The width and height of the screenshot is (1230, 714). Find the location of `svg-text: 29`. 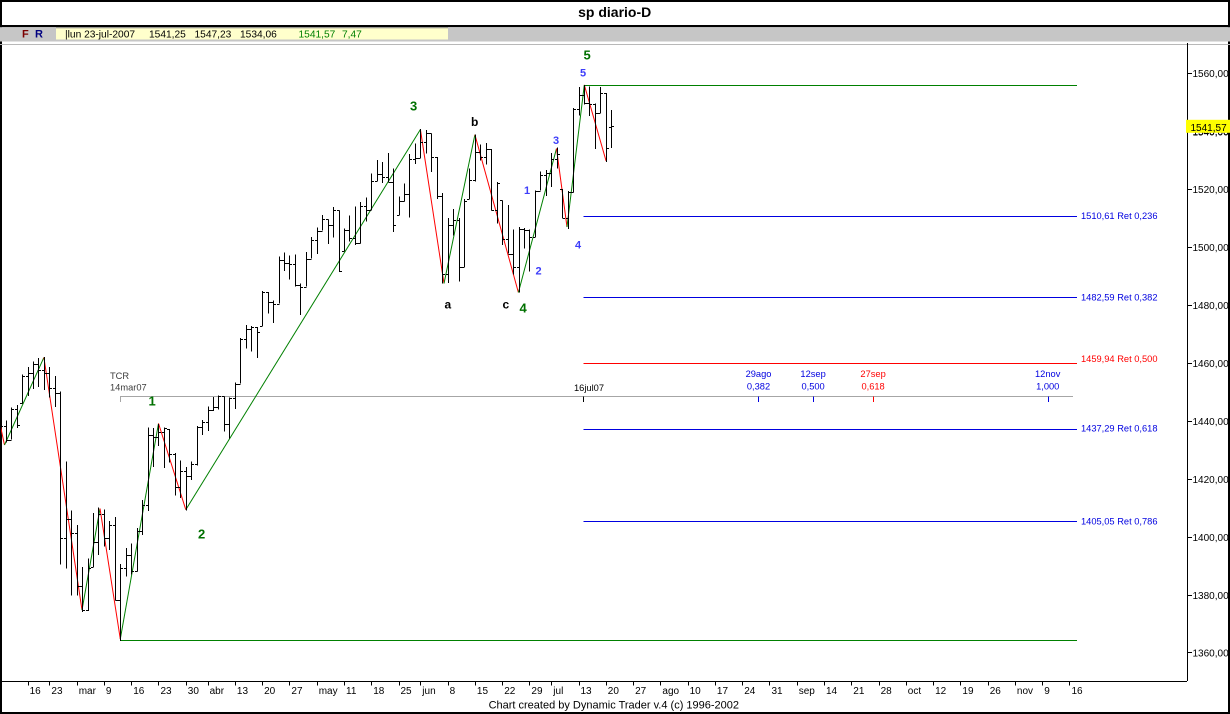

svg-text: 29 is located at coordinates (537, 691).